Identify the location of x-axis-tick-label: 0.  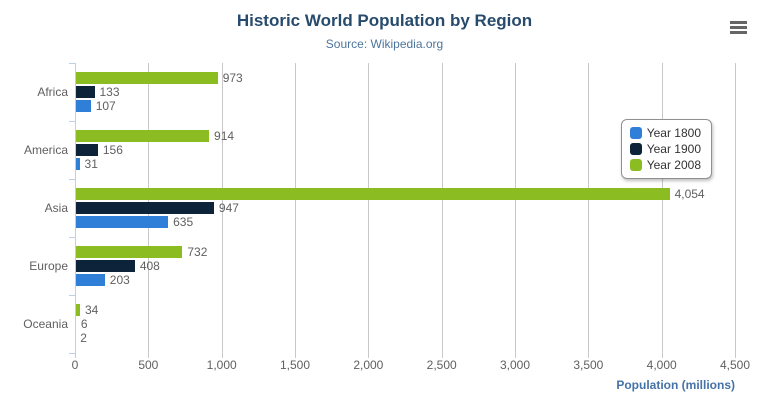
(75, 365).